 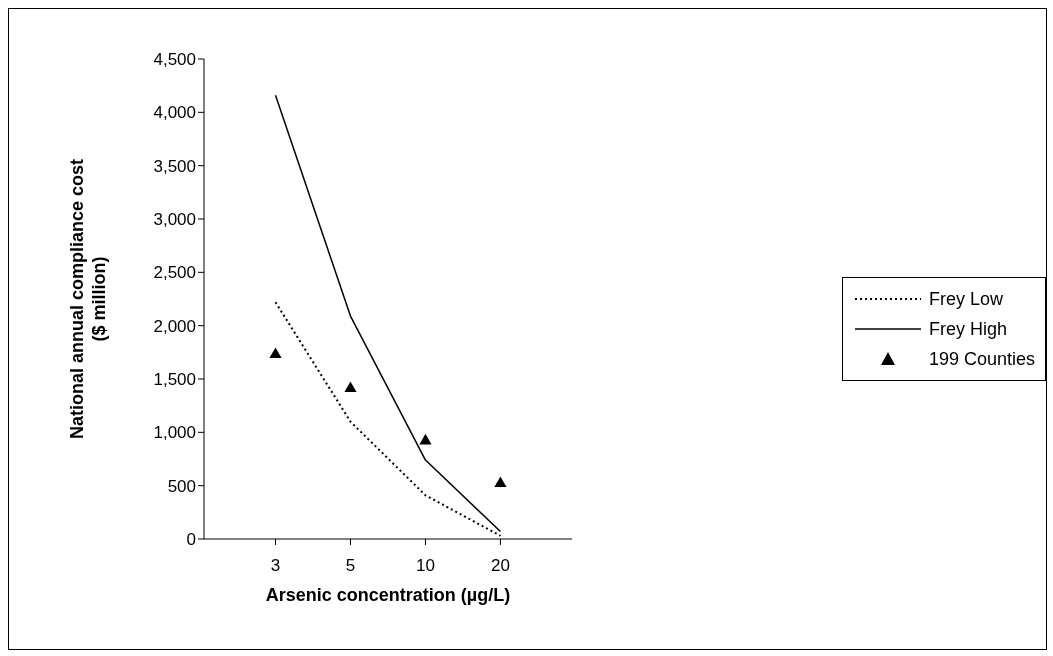 What do you see at coordinates (388, 595) in the screenshot?
I see `x-axis-title: Arsenic concentration (µg/L)` at bounding box center [388, 595].